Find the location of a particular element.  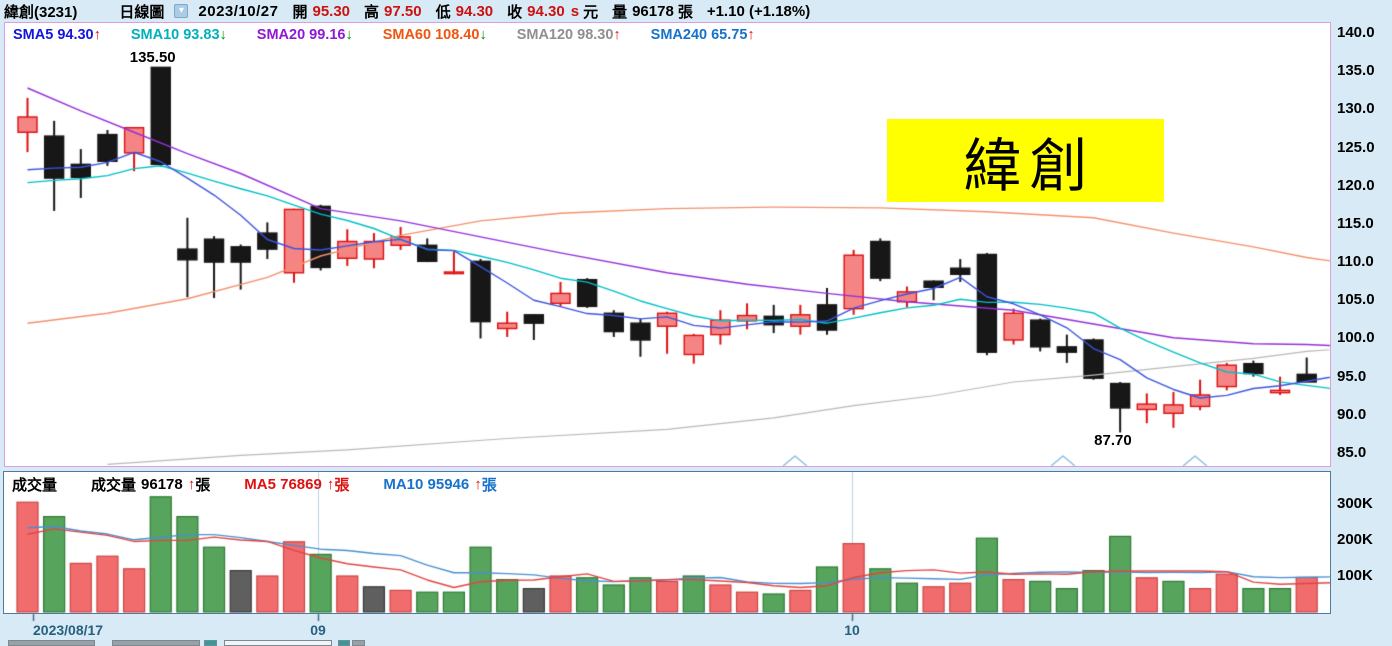

x-axis-label: 2023/08/17 is located at coordinates (68, 630).